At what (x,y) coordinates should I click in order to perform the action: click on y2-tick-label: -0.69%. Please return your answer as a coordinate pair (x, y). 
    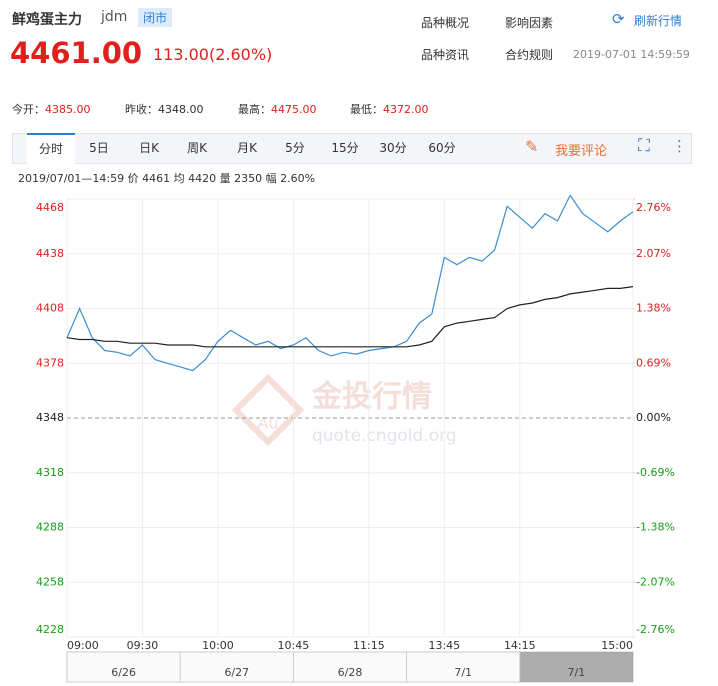
    Looking at the image, I should click on (655, 472).